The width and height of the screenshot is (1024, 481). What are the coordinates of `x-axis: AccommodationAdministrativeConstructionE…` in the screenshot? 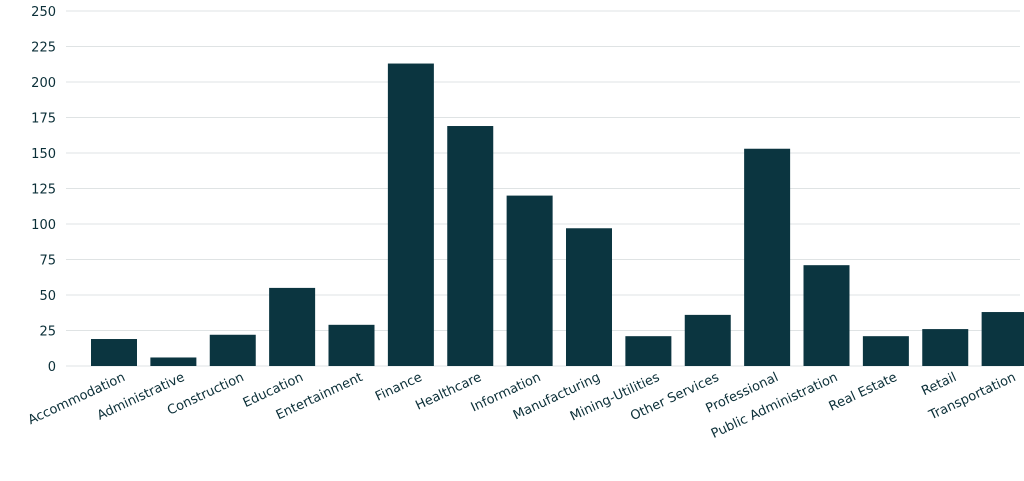 It's located at (522, 406).